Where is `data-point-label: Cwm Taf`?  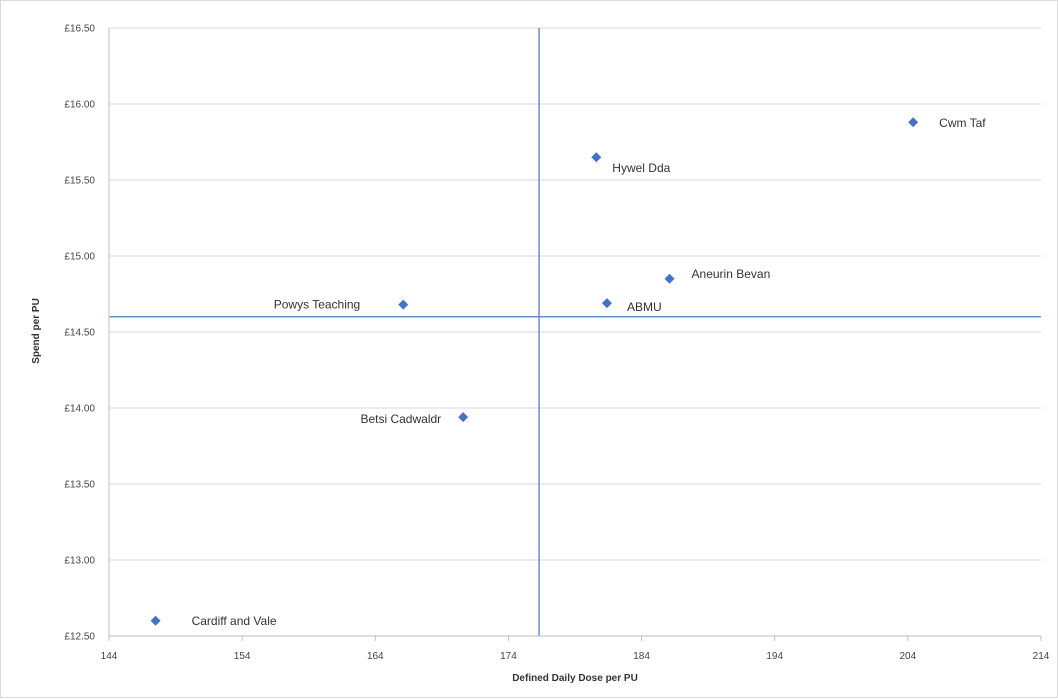
data-point-label: Cwm Taf is located at coordinates (962, 123).